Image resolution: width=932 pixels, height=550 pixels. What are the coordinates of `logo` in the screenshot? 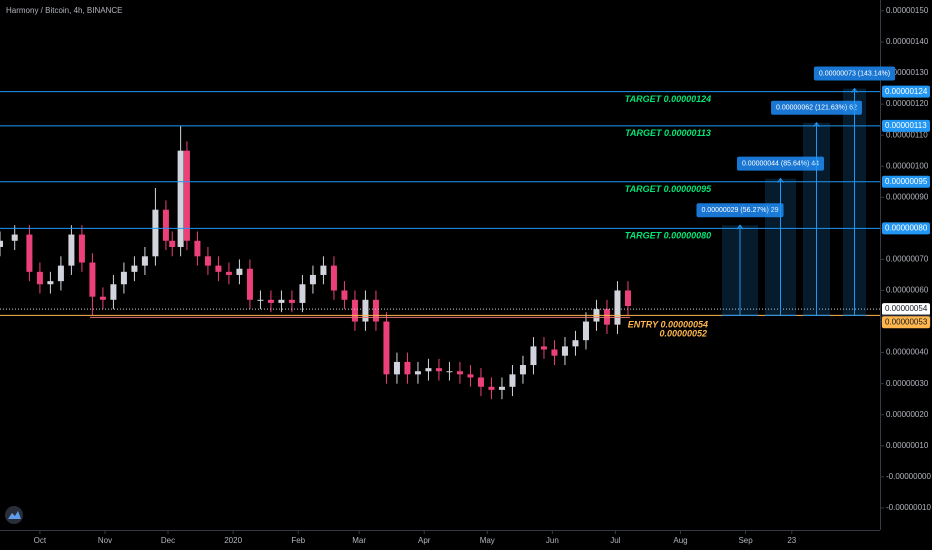 It's located at (14, 515).